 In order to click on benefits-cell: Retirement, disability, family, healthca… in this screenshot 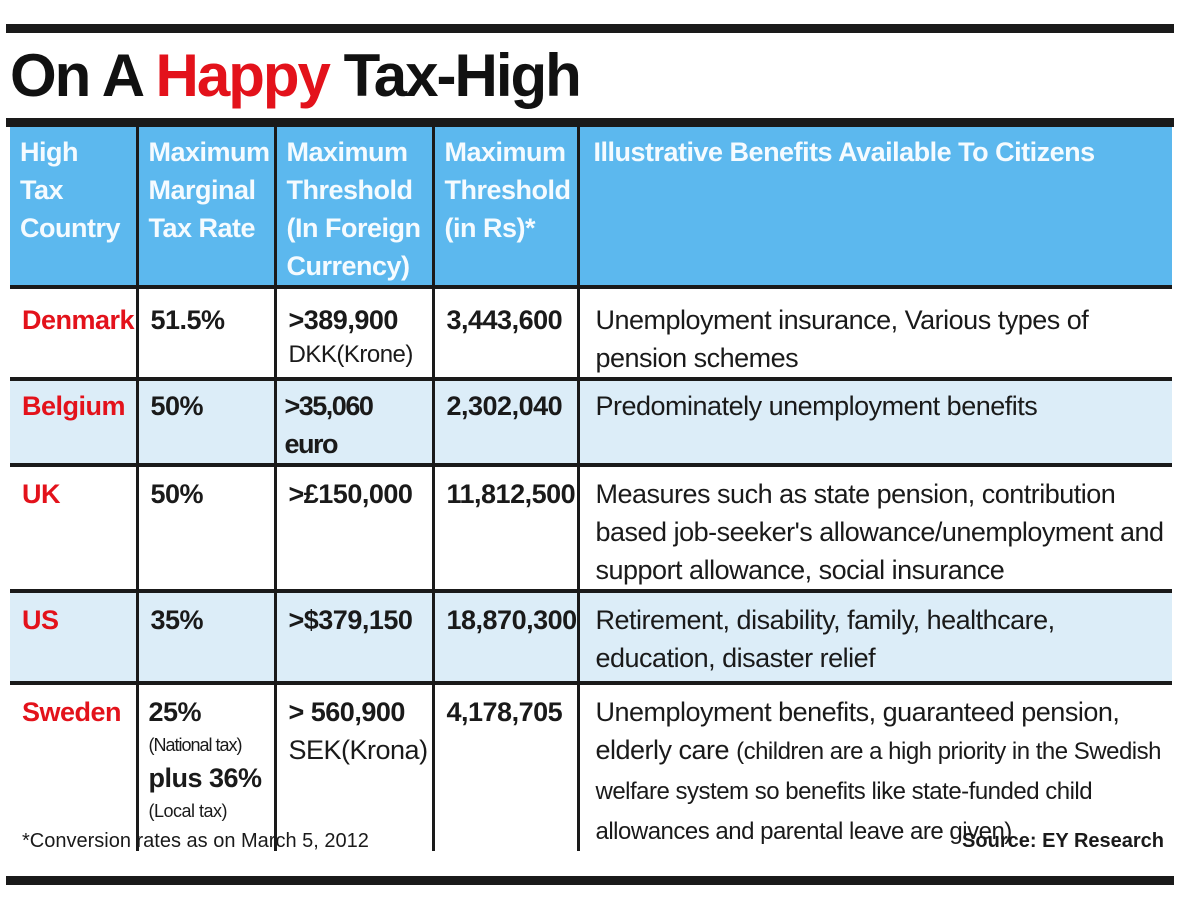, I will do `click(875, 636)`.